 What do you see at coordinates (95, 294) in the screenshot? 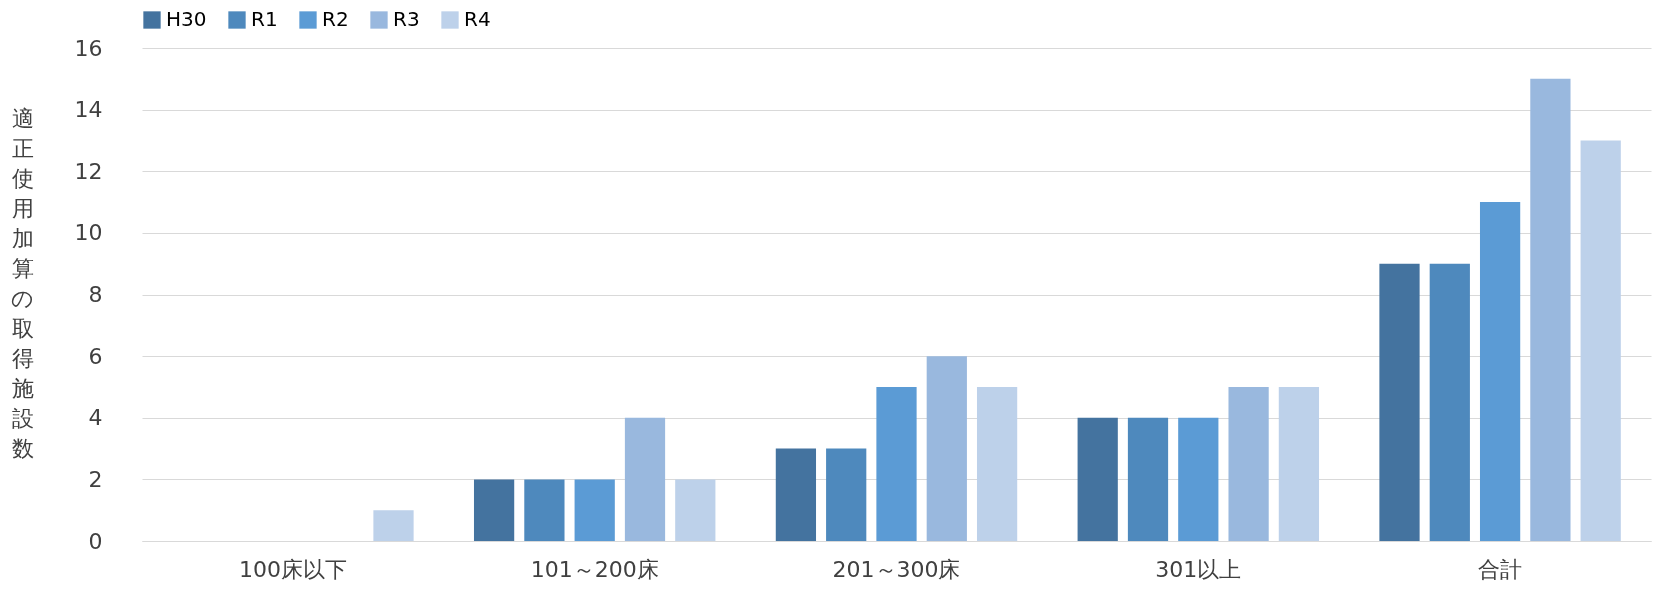
I see `y-tick-label: 8` at bounding box center [95, 294].